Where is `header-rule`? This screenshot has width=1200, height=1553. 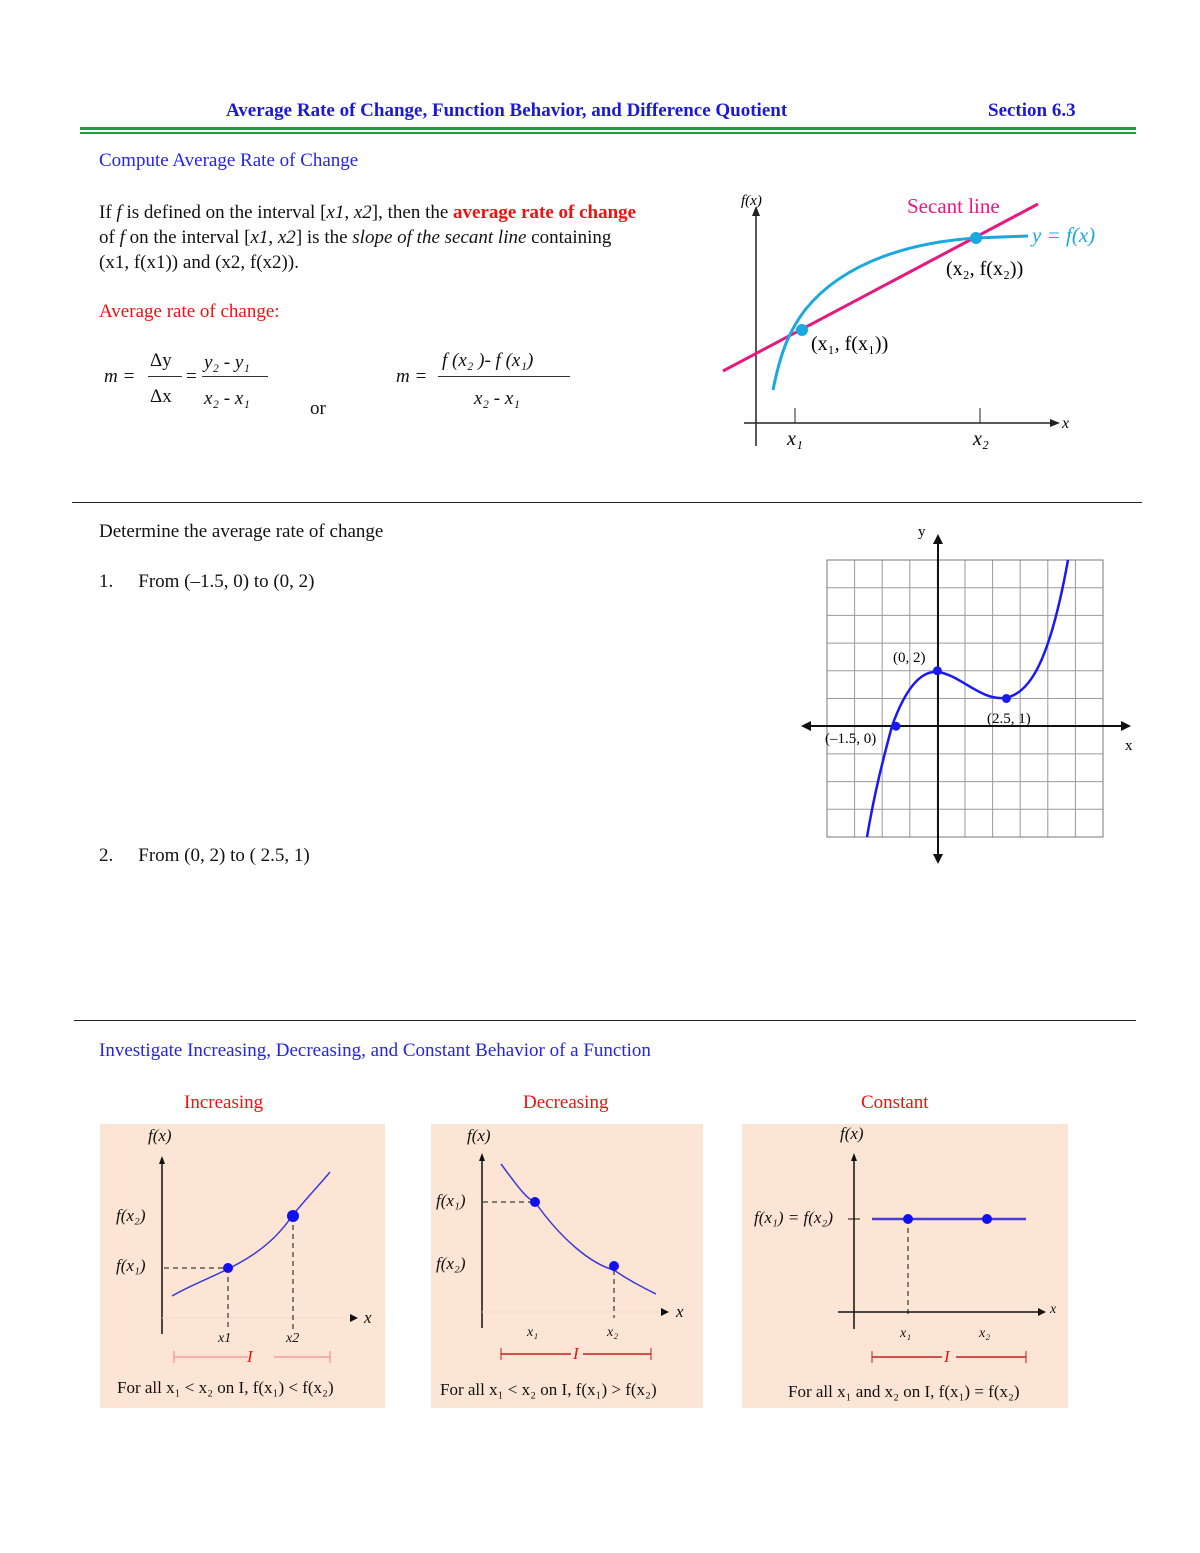
header-rule is located at coordinates (608, 128).